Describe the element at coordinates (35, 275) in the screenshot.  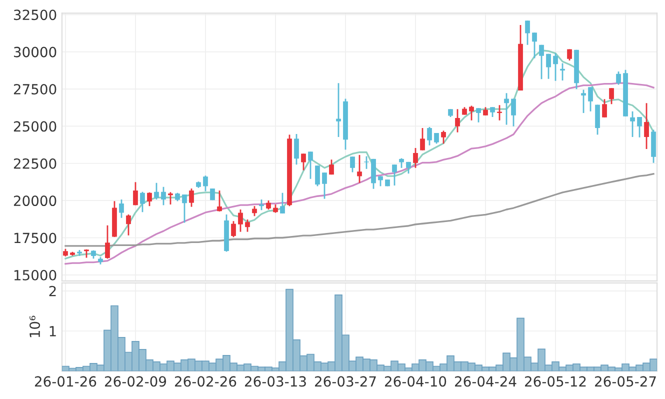
I see `y-tick-label: 15000` at that location.